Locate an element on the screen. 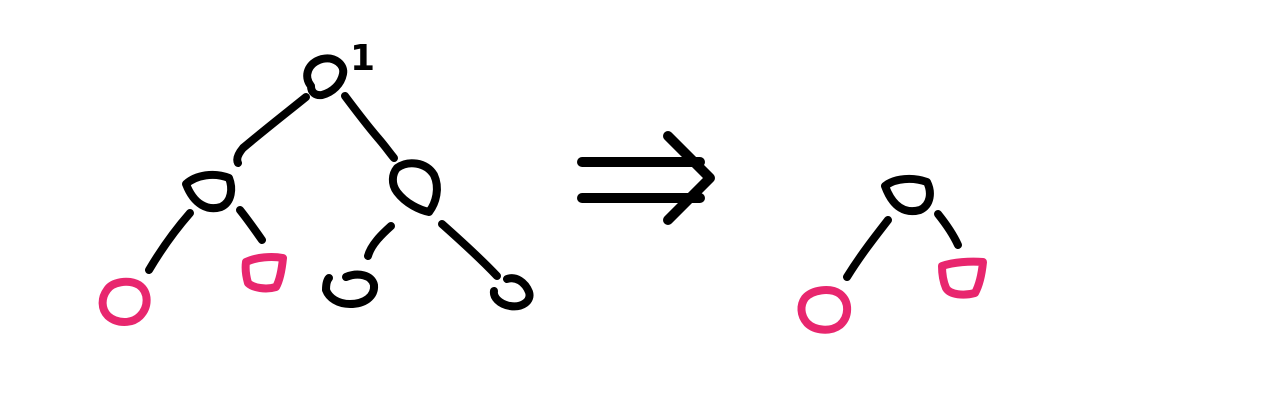  node-left-child is located at coordinates (209, 191).